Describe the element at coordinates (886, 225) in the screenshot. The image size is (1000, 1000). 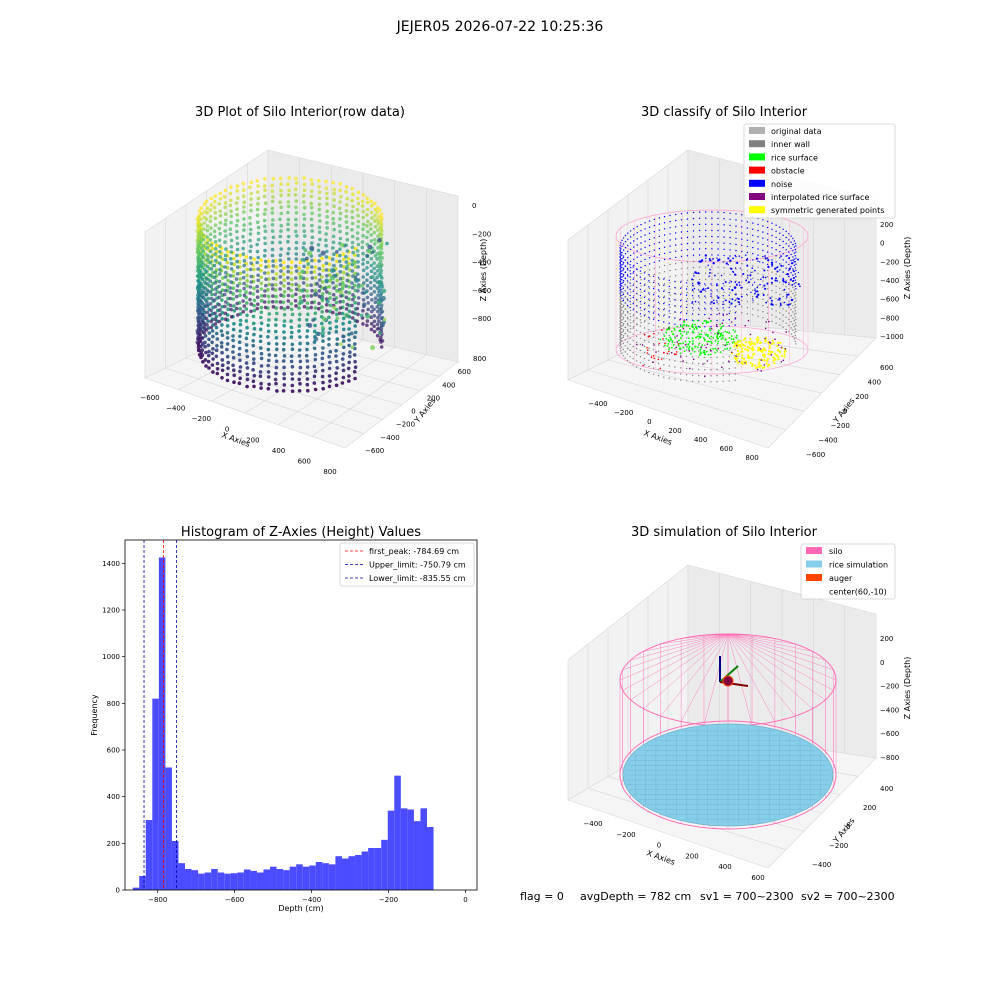
I see `classify-z-tick-0: 200` at that location.